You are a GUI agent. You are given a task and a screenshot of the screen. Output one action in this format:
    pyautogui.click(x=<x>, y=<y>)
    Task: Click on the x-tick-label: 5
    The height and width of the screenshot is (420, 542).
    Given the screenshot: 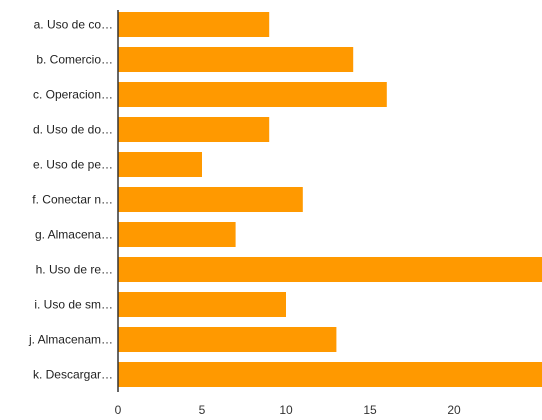 What is the action you would take?
    pyautogui.click(x=202, y=410)
    